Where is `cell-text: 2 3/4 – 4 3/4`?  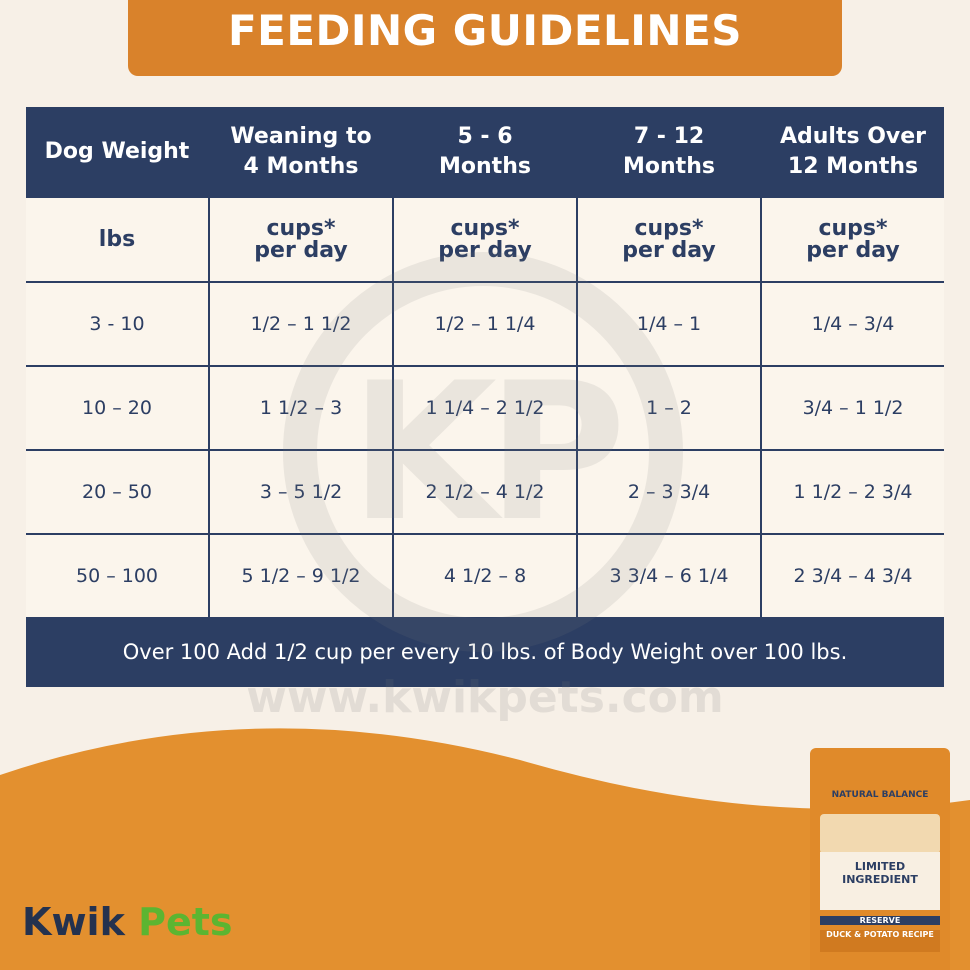 cell-text: 2 3/4 – 4 3/4 is located at coordinates (853, 576).